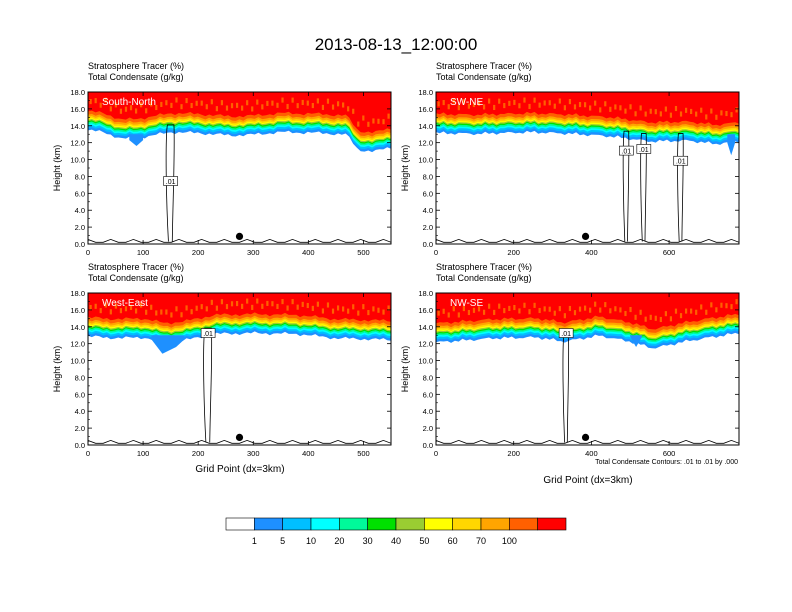  Describe the element at coordinates (80, 227) in the screenshot. I see `y-tick-label: 2.0` at that location.